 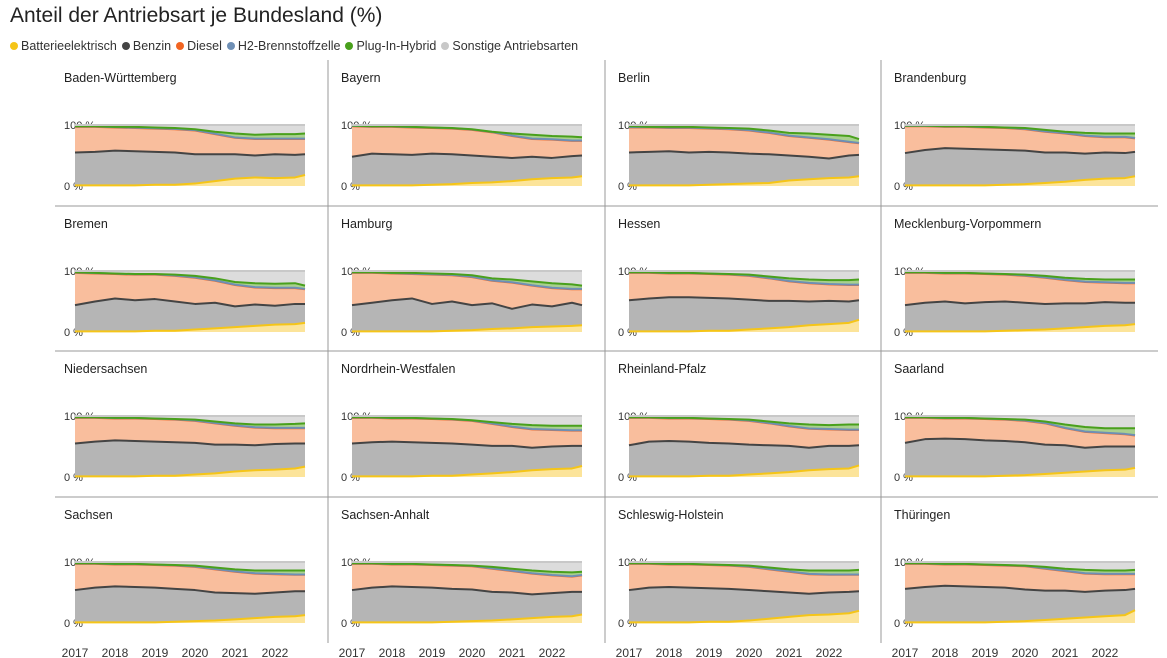 What do you see at coordinates (930, 78) in the screenshot?
I see `panel-title: Brandenburg` at bounding box center [930, 78].